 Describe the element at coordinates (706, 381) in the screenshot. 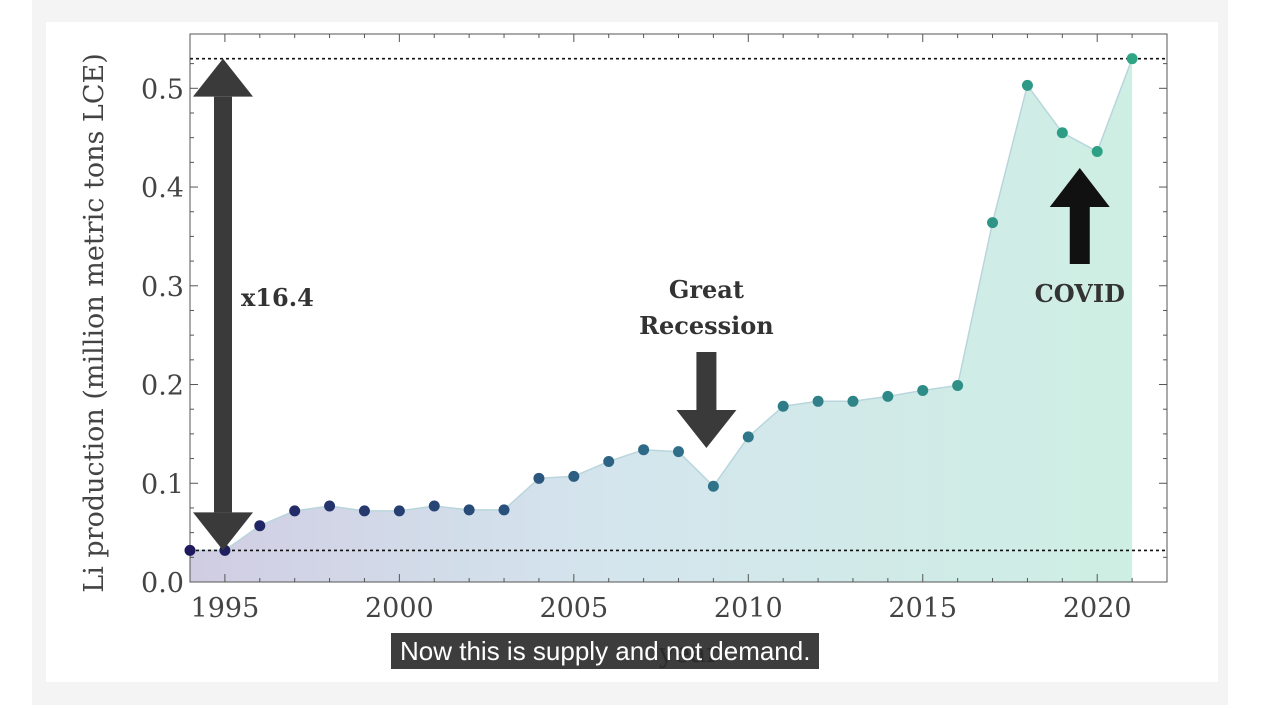

I see `recession-arrow-shaft` at that location.